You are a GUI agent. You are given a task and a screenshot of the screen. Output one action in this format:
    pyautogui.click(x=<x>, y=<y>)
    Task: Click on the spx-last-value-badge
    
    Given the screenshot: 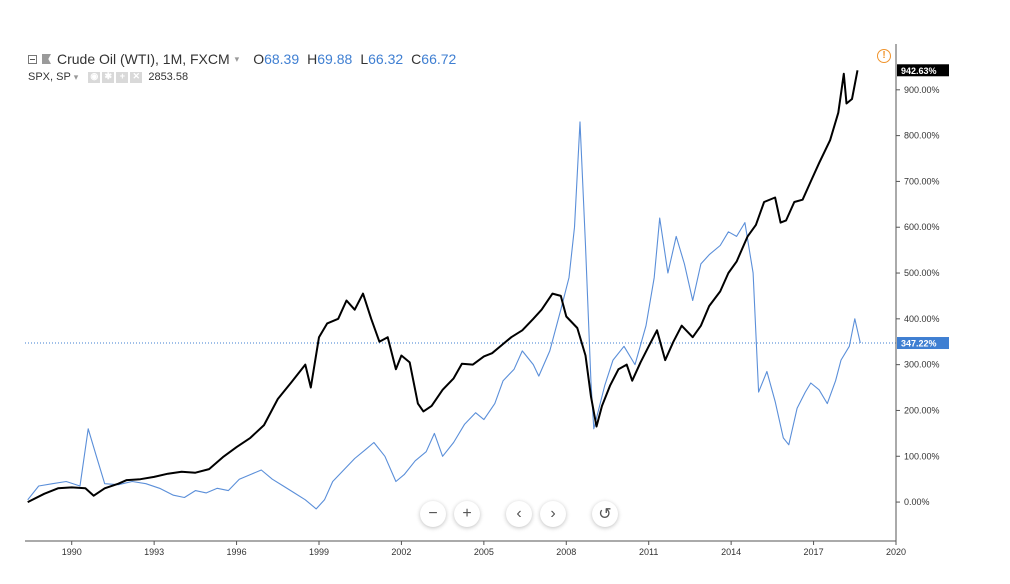 What is the action you would take?
    pyautogui.click(x=923, y=70)
    